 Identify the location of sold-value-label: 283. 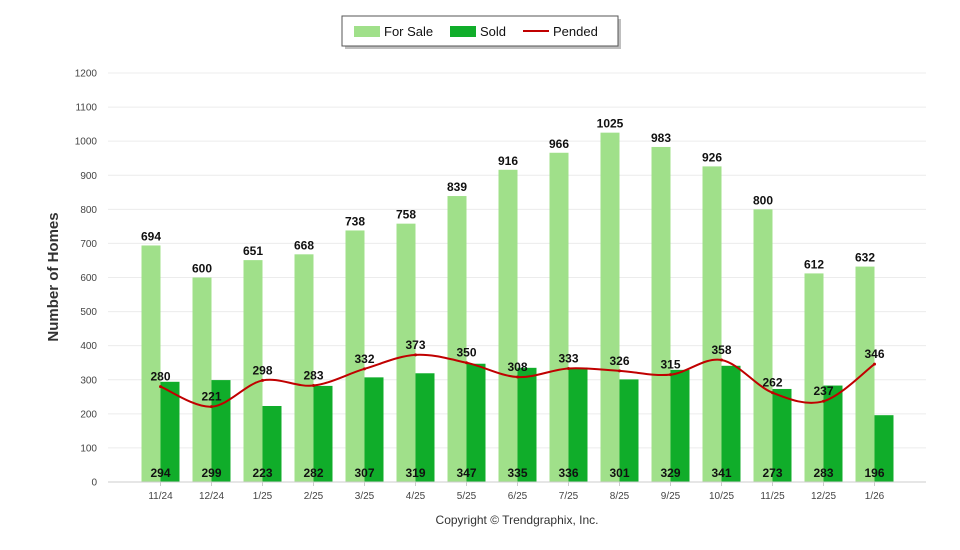
(823, 473).